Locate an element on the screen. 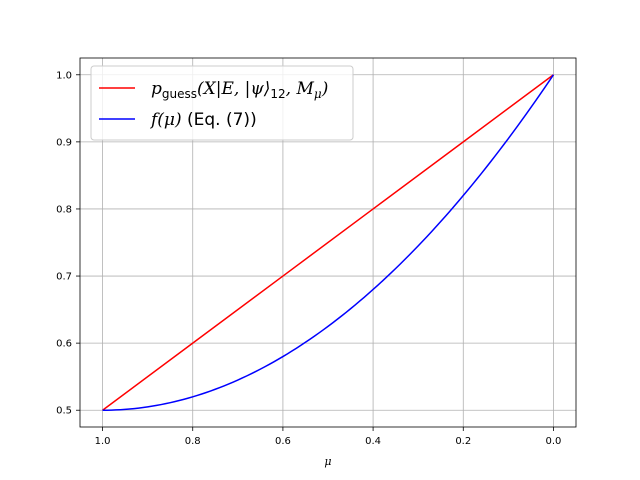 Image resolution: width=640 pixels, height=480 pixels. y-tick-label: 0.8 is located at coordinates (64, 209).